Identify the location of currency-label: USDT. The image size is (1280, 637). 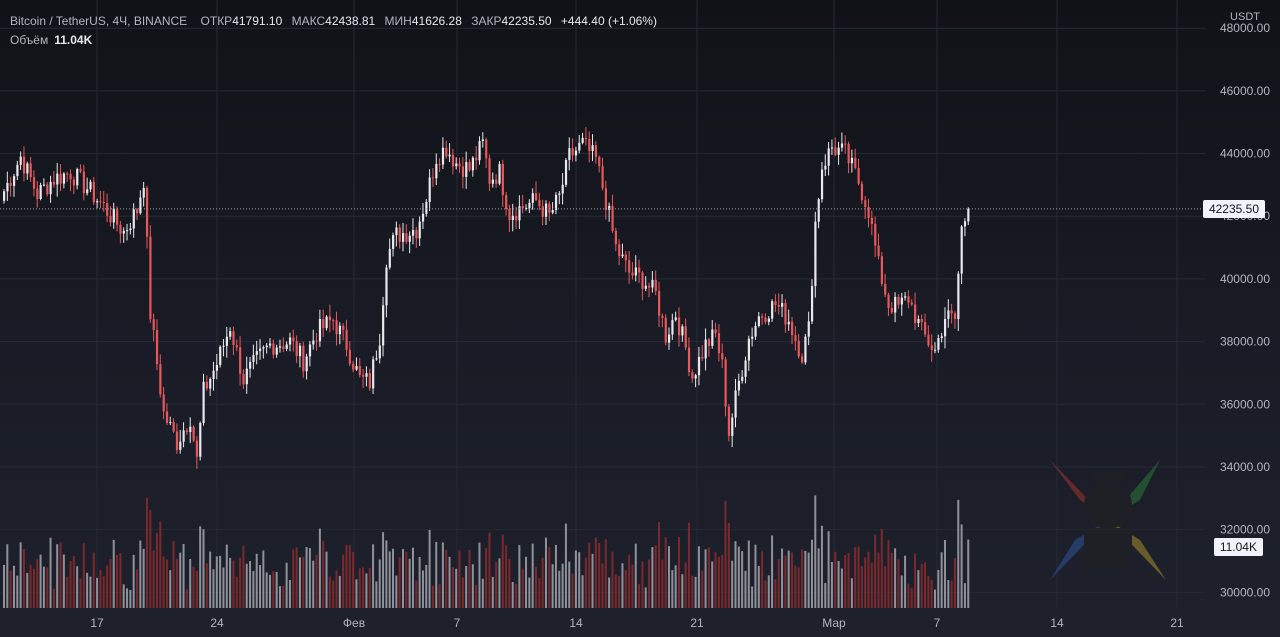
(1245, 17).